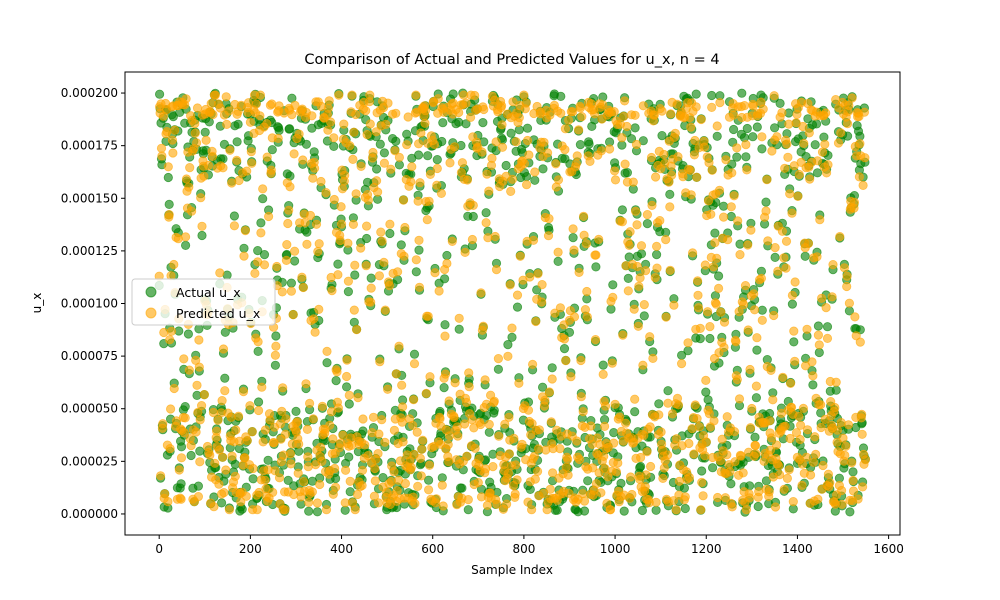 The width and height of the screenshot is (1000, 600). What do you see at coordinates (159, 549) in the screenshot?
I see `x-tick-label: 0` at bounding box center [159, 549].